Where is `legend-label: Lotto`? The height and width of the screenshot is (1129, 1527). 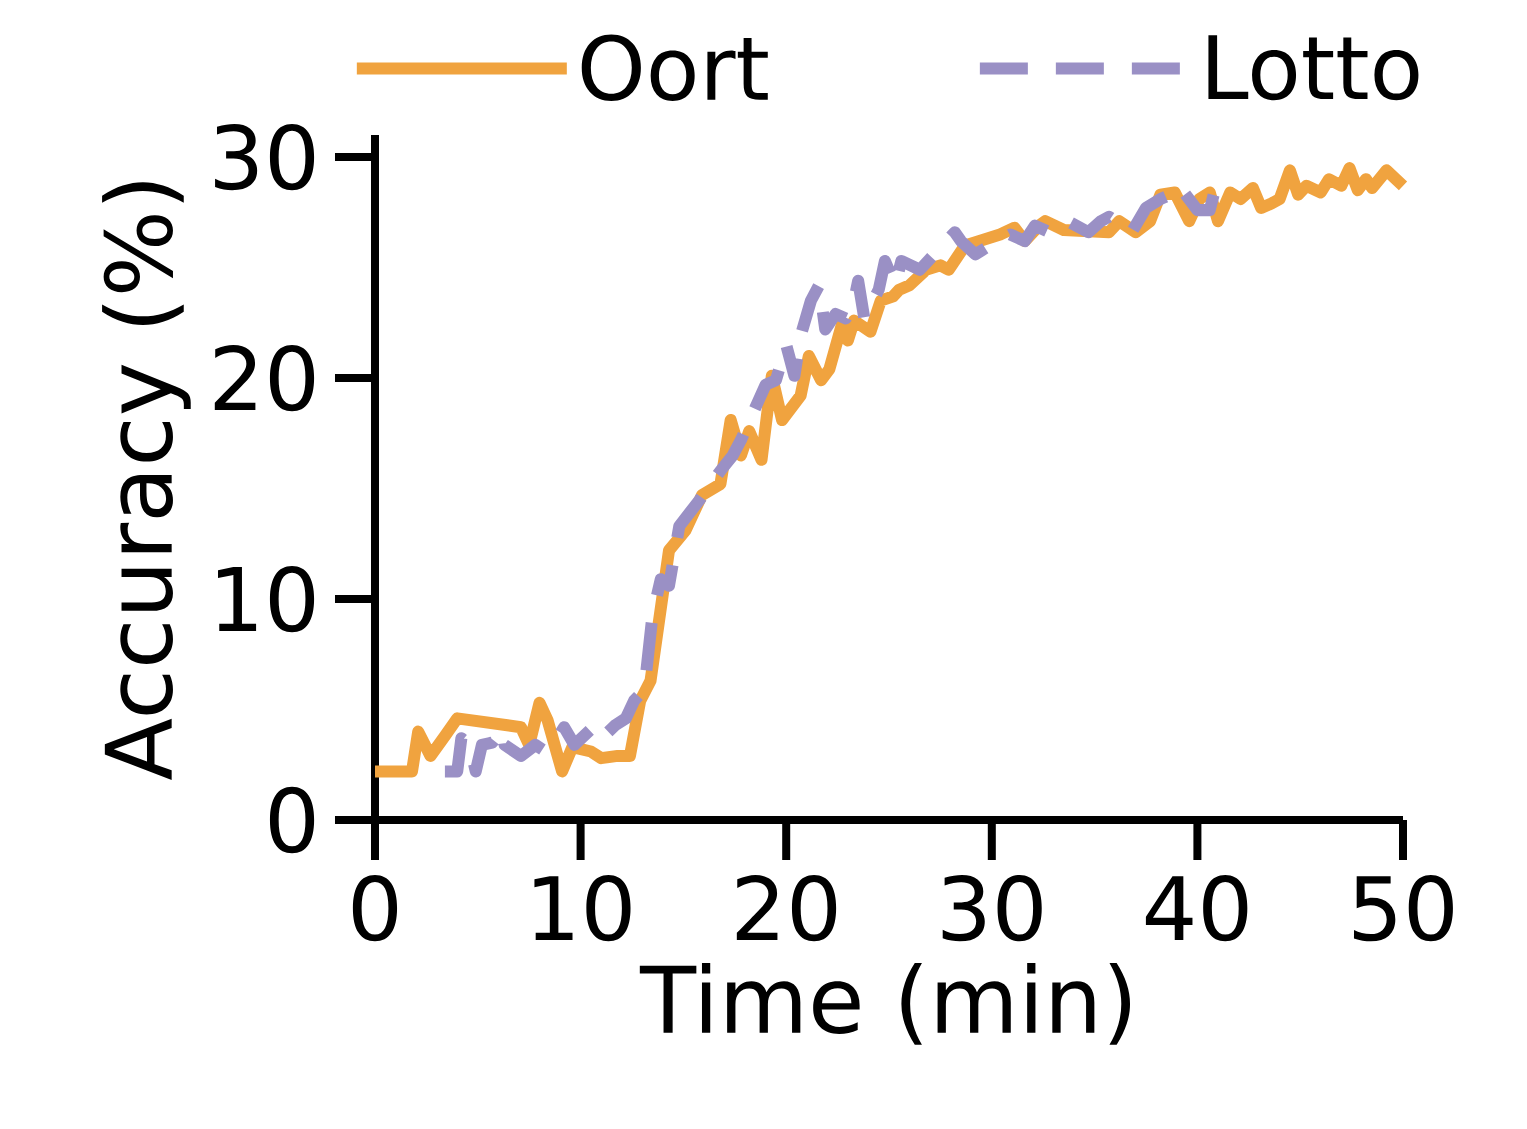 legend-label: Lotto is located at coordinates (1313, 68).